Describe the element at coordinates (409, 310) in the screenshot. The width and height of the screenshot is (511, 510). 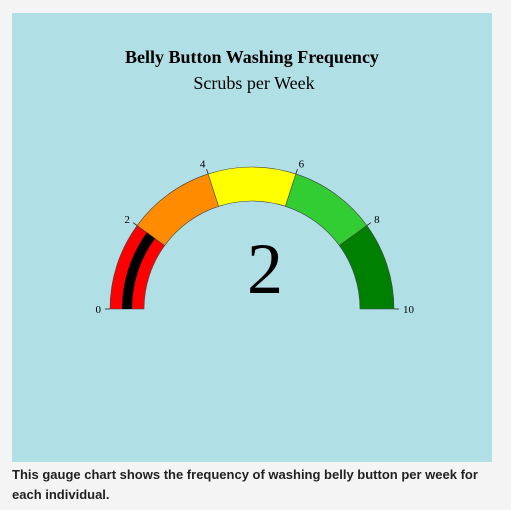
I see `gauge-tick-label-10: 10` at that location.